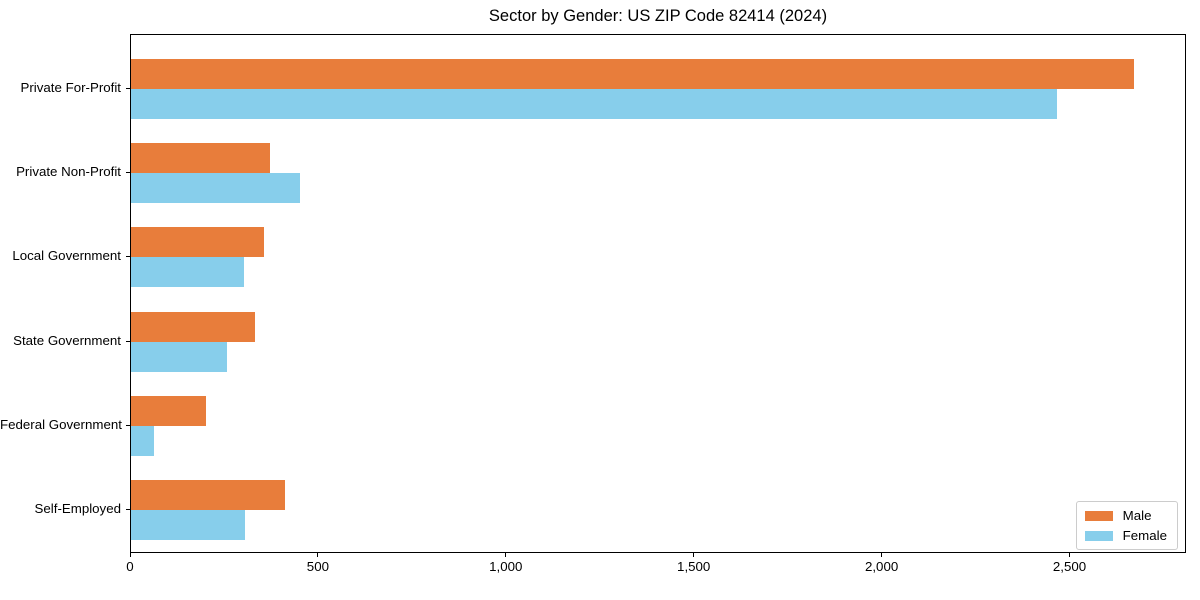 The width and height of the screenshot is (1200, 600). I want to click on bar-female-private-for-profit, so click(594, 104).